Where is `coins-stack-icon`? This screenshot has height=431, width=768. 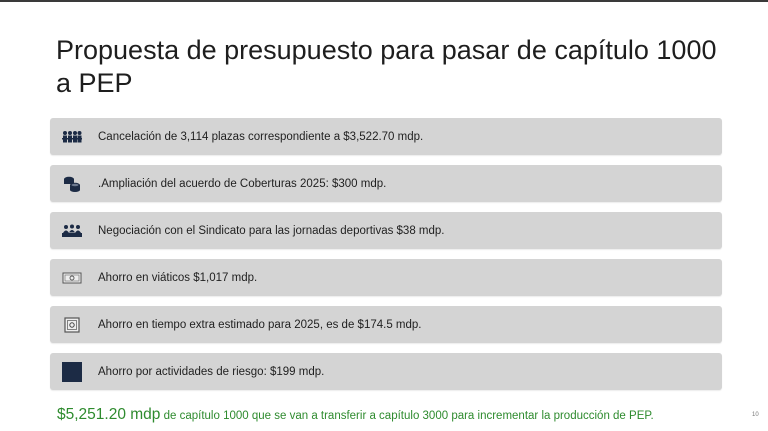
coins-stack-icon is located at coordinates (72, 184).